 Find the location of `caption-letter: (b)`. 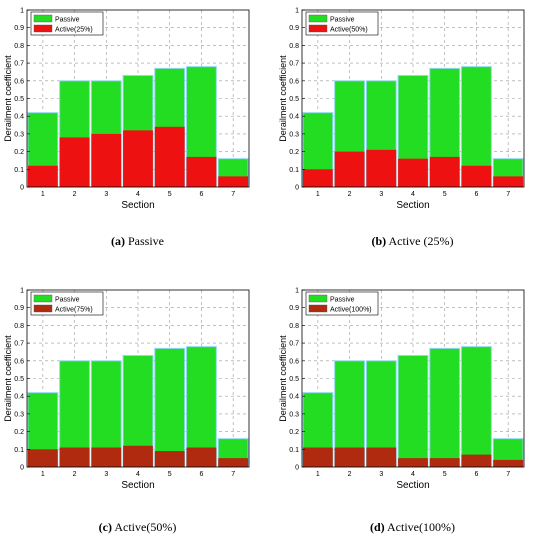

caption-letter: (b) is located at coordinates (379, 241).